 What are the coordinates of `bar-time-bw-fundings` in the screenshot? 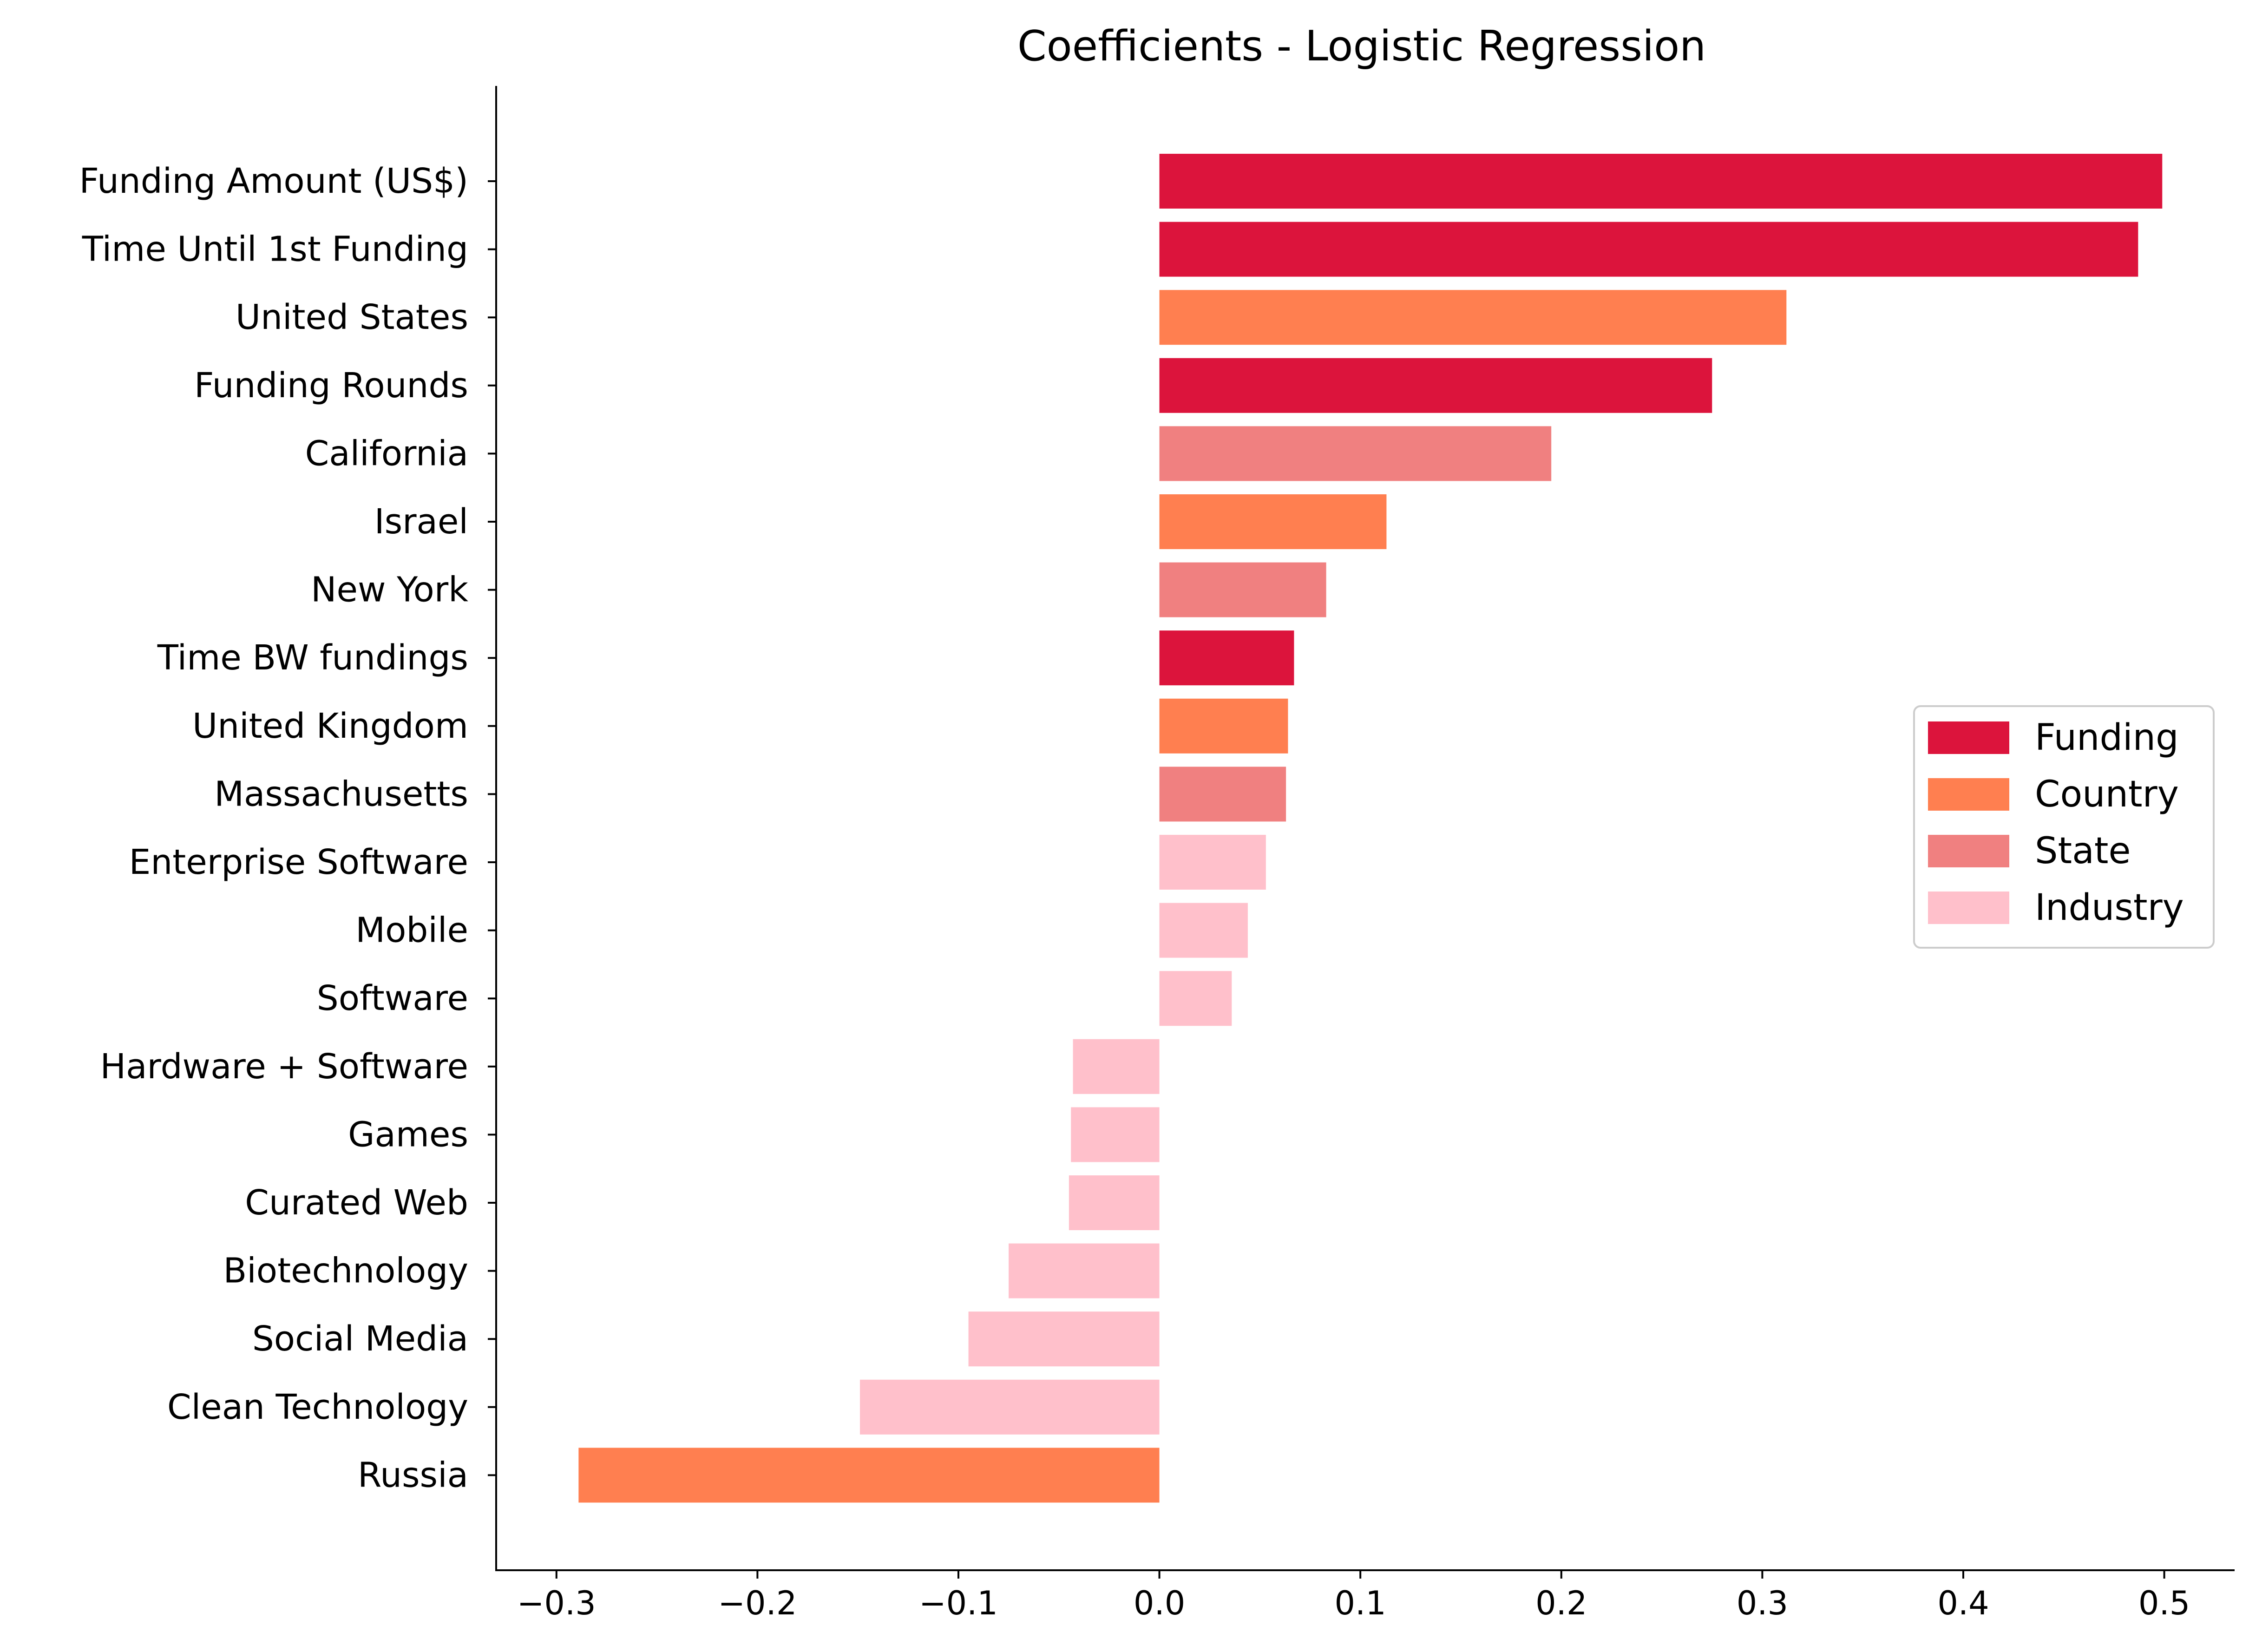 It's located at (1226, 658).